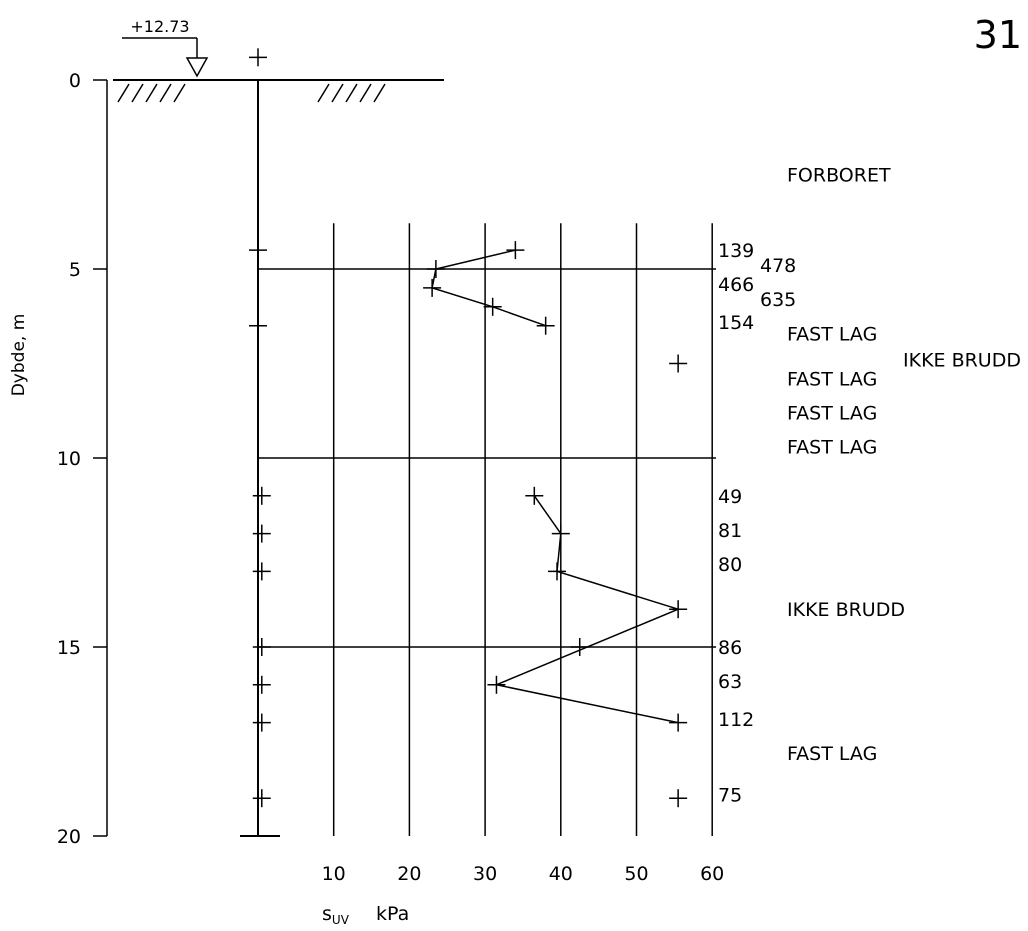  What do you see at coordinates (712, 874) in the screenshot?
I see `x-tick-label: 60` at bounding box center [712, 874].